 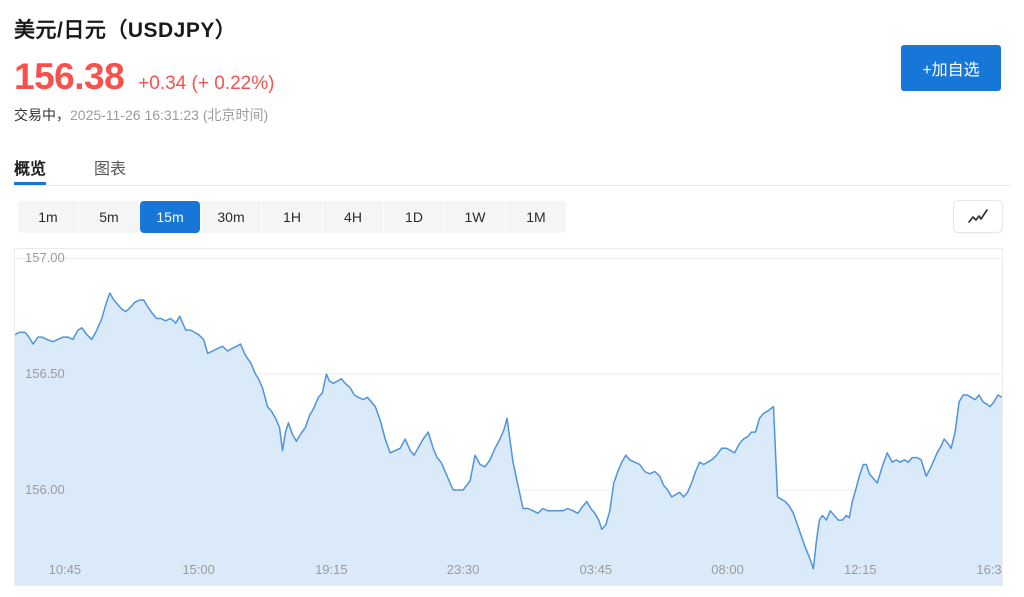 What do you see at coordinates (45, 374) in the screenshot?
I see `y-axis-label: 156.50` at bounding box center [45, 374].